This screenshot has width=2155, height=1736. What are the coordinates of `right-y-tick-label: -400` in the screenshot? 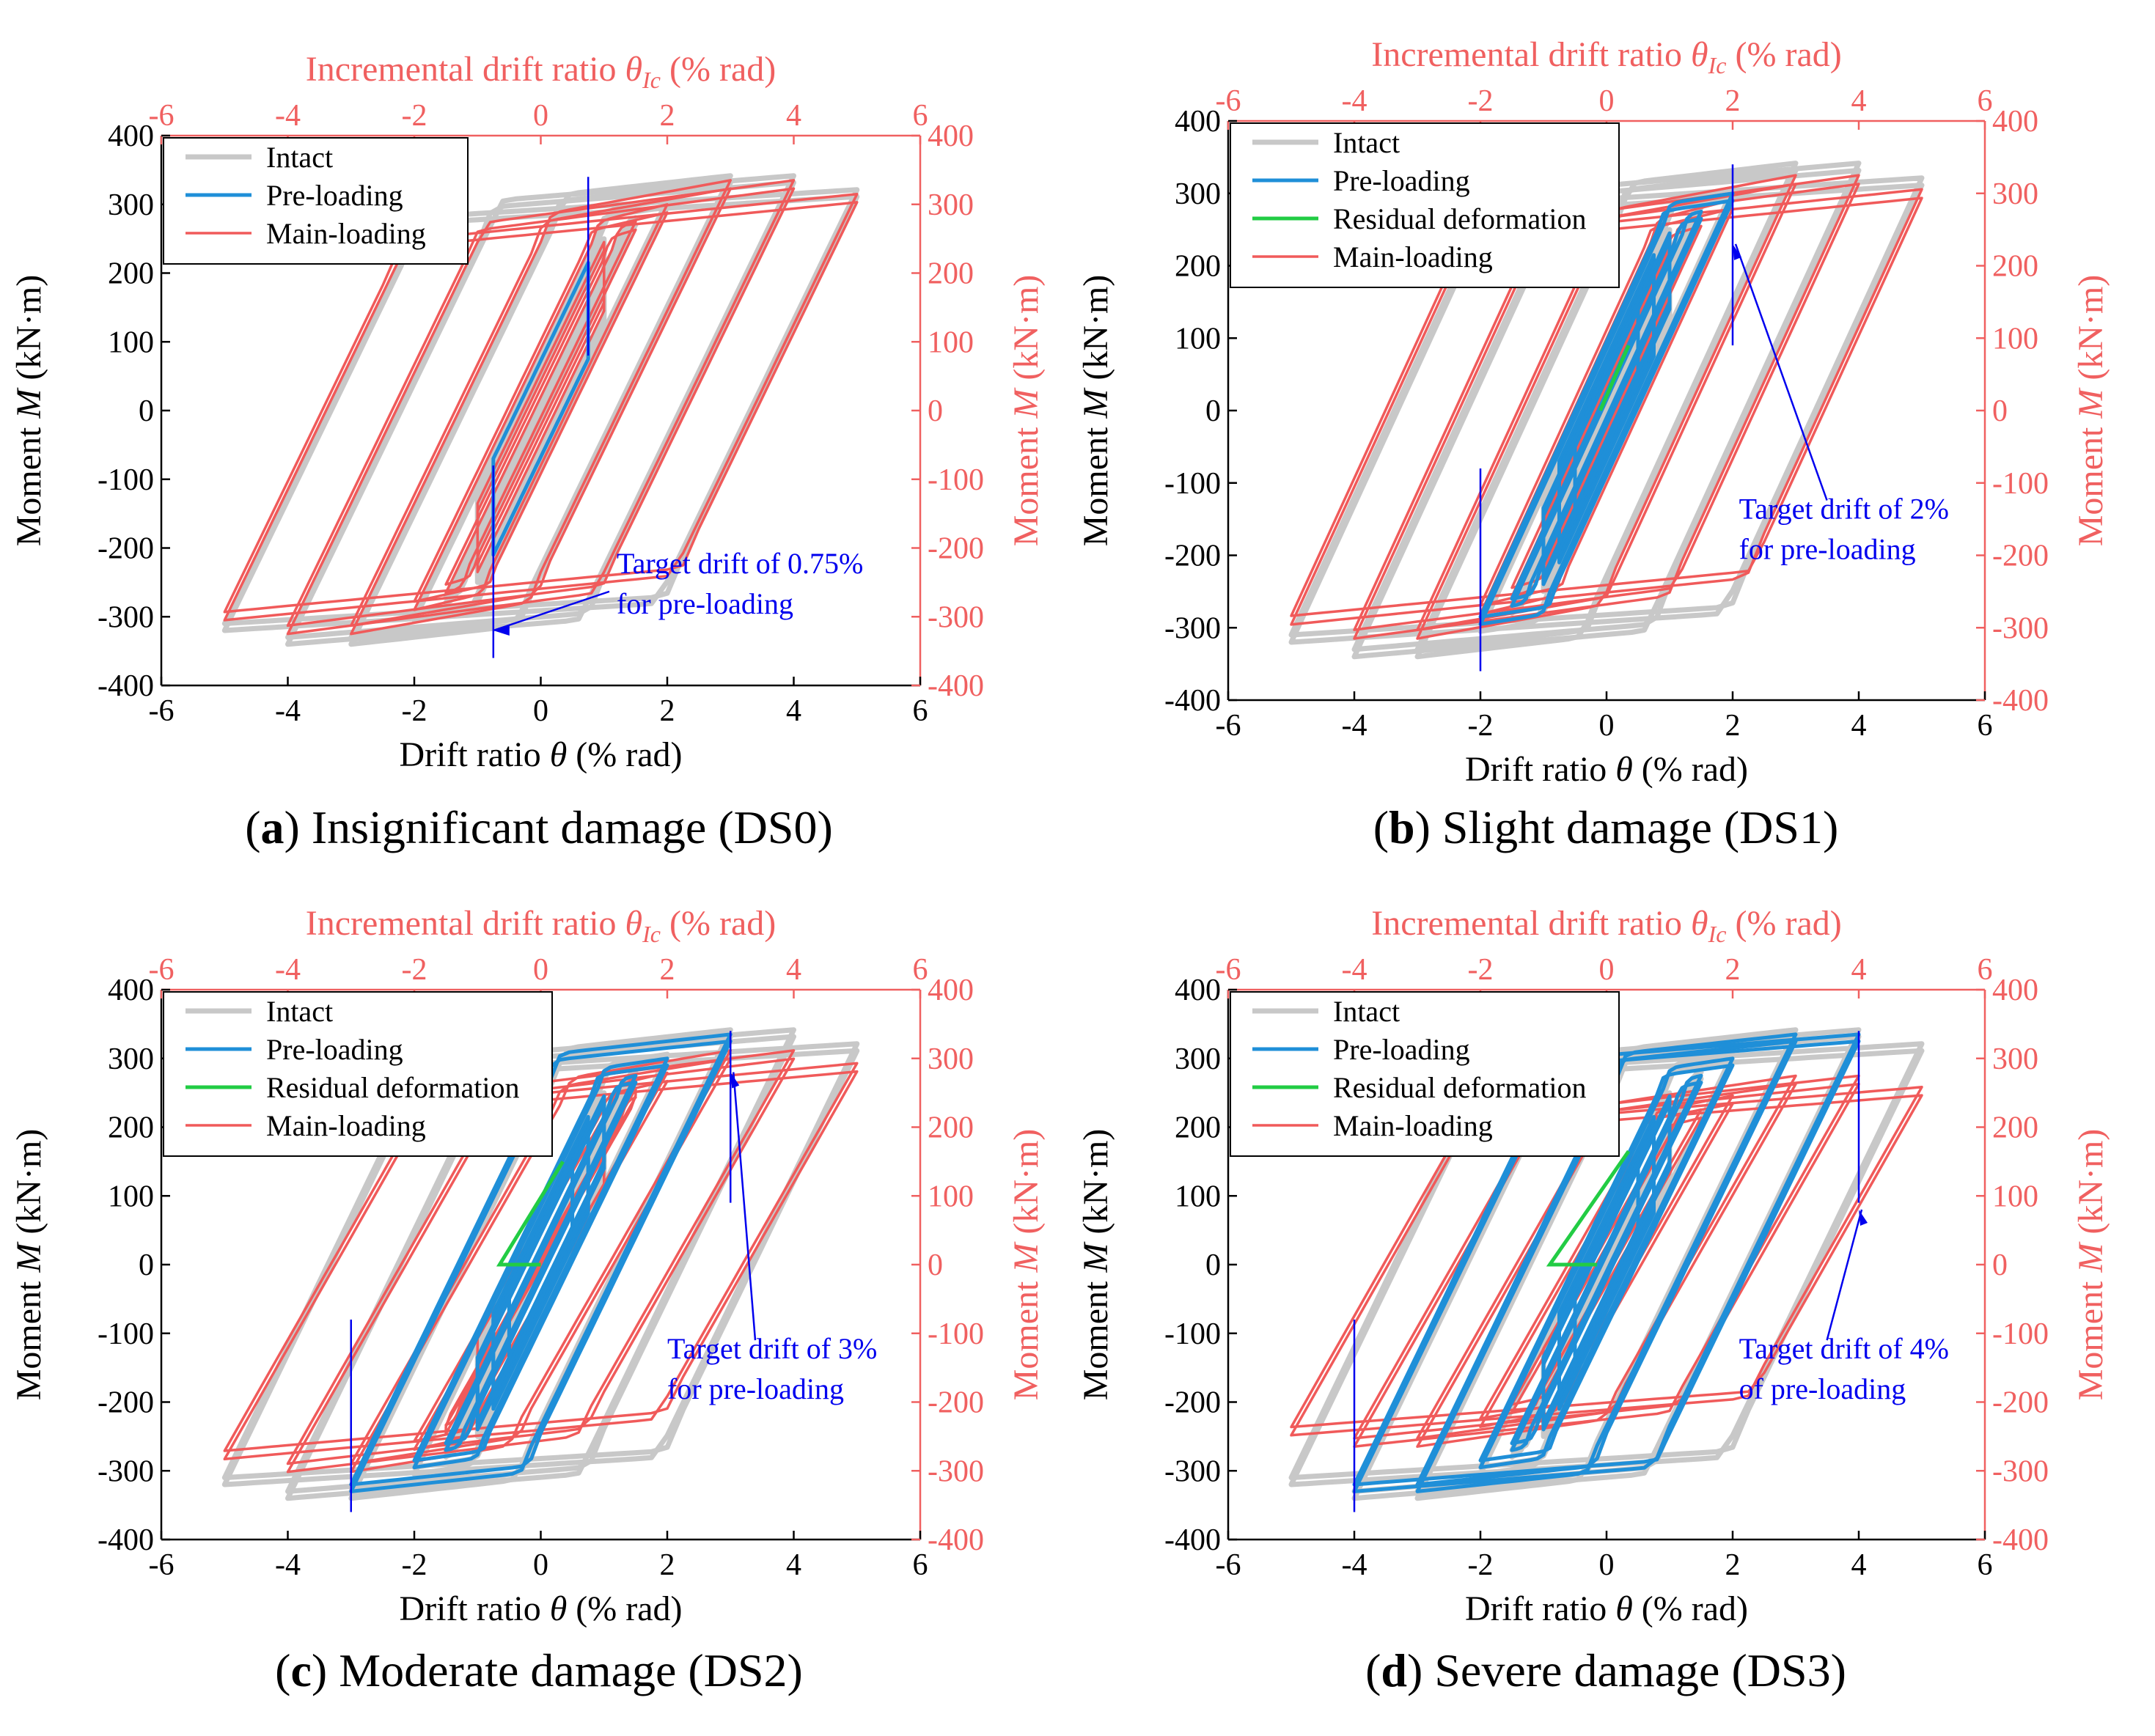 It's located at (2020, 1540).